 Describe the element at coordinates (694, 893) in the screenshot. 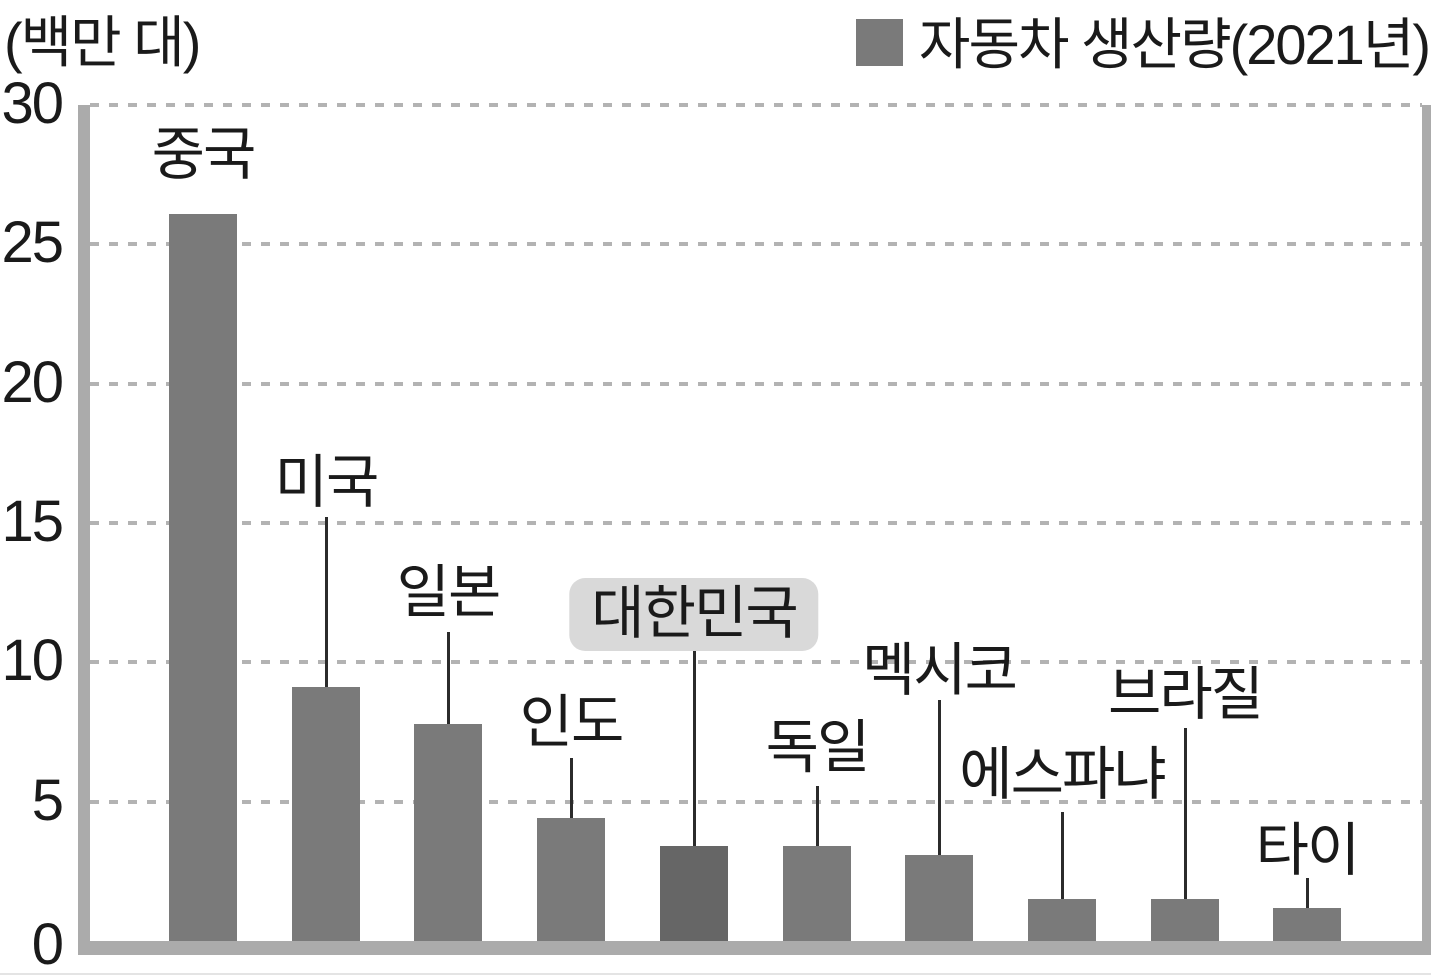

I see `bar-south-korea` at that location.